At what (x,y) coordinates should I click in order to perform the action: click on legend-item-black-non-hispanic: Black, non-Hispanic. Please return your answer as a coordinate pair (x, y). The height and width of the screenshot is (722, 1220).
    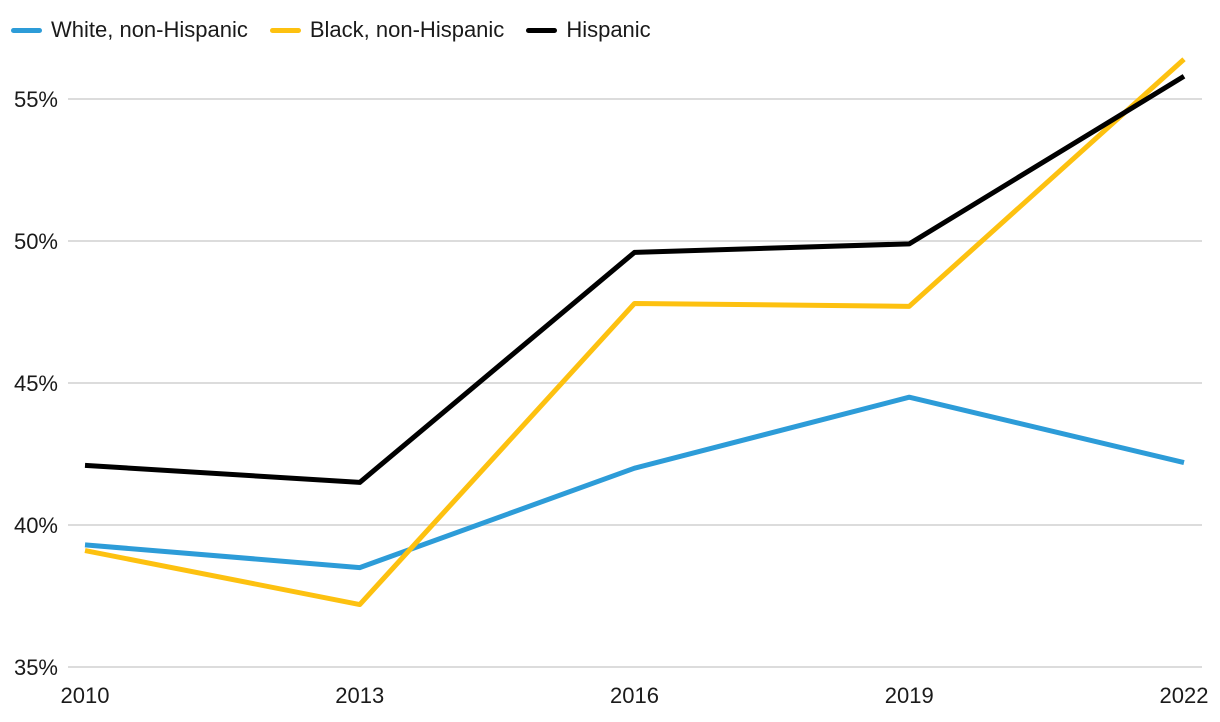
    Looking at the image, I should click on (387, 30).